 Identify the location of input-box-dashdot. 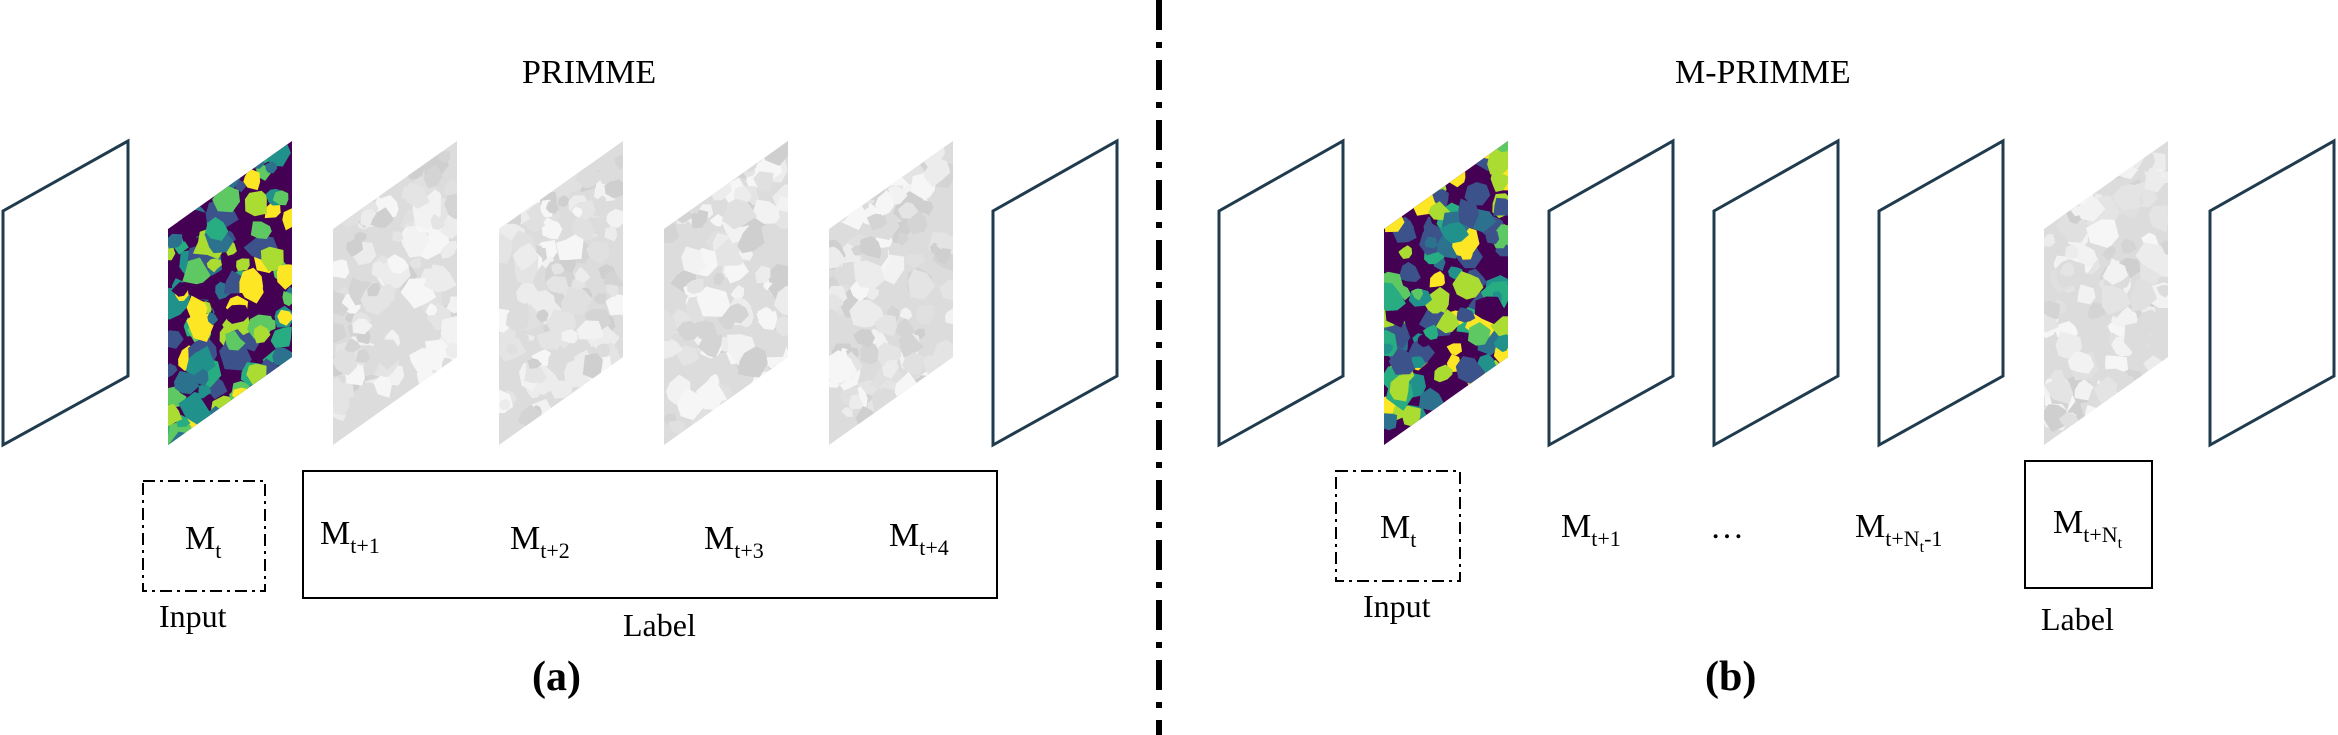
(1398, 526).